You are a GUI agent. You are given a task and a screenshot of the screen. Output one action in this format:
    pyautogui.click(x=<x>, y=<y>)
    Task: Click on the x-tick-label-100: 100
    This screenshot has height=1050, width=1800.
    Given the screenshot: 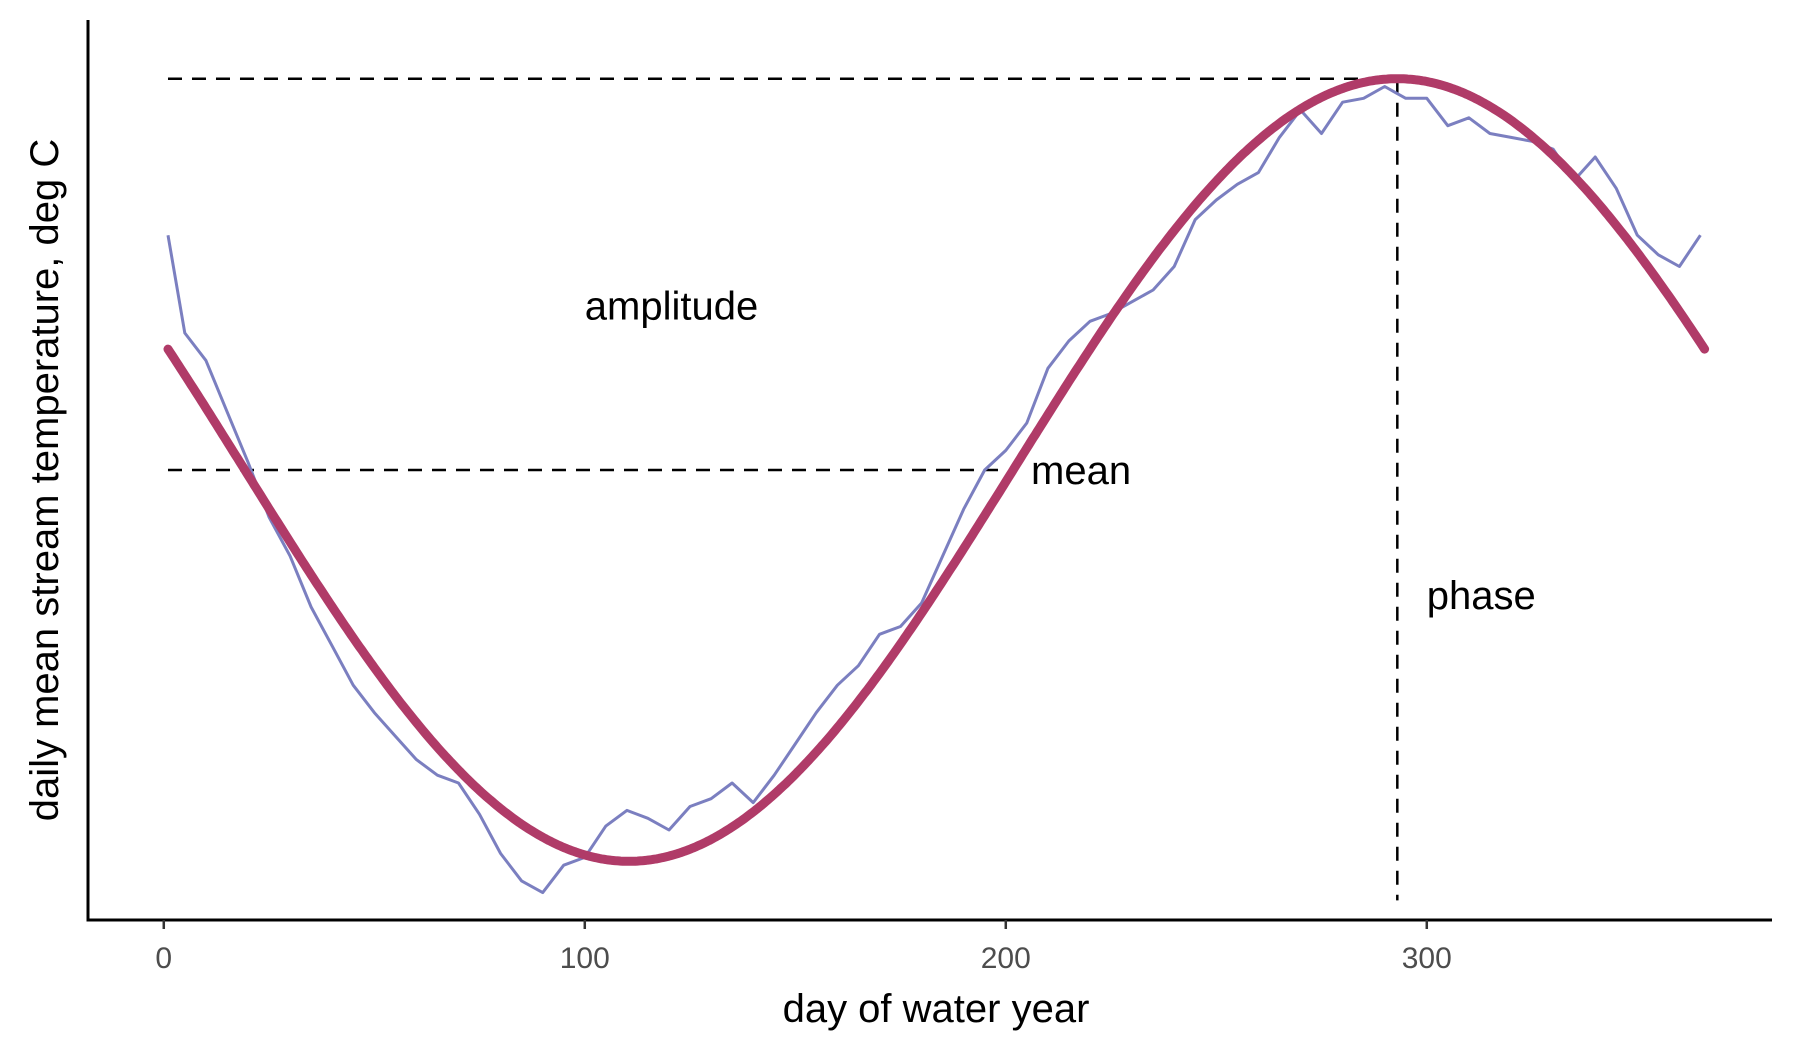 What is the action you would take?
    pyautogui.click(x=585, y=958)
    